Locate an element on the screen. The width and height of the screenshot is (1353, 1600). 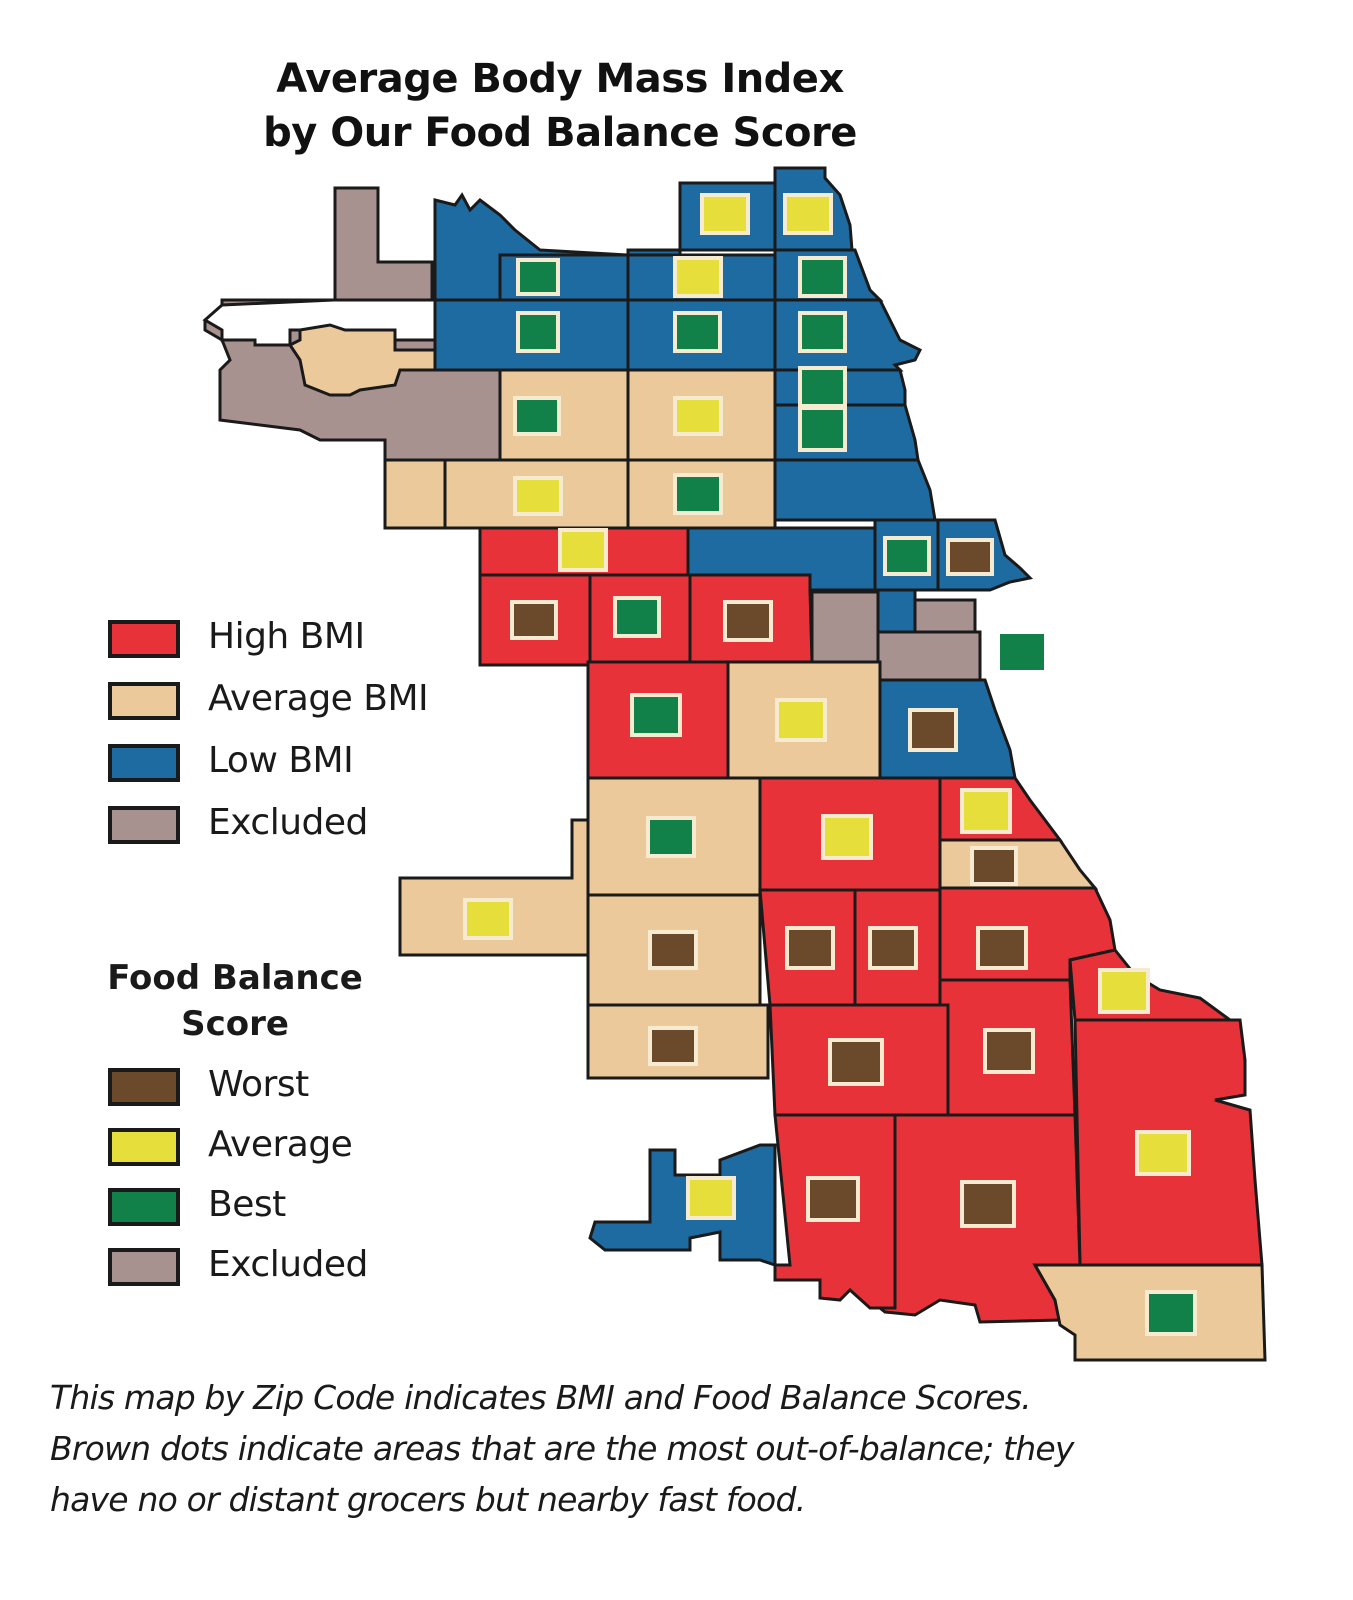
high-bmi-swatch is located at coordinates (144, 639).